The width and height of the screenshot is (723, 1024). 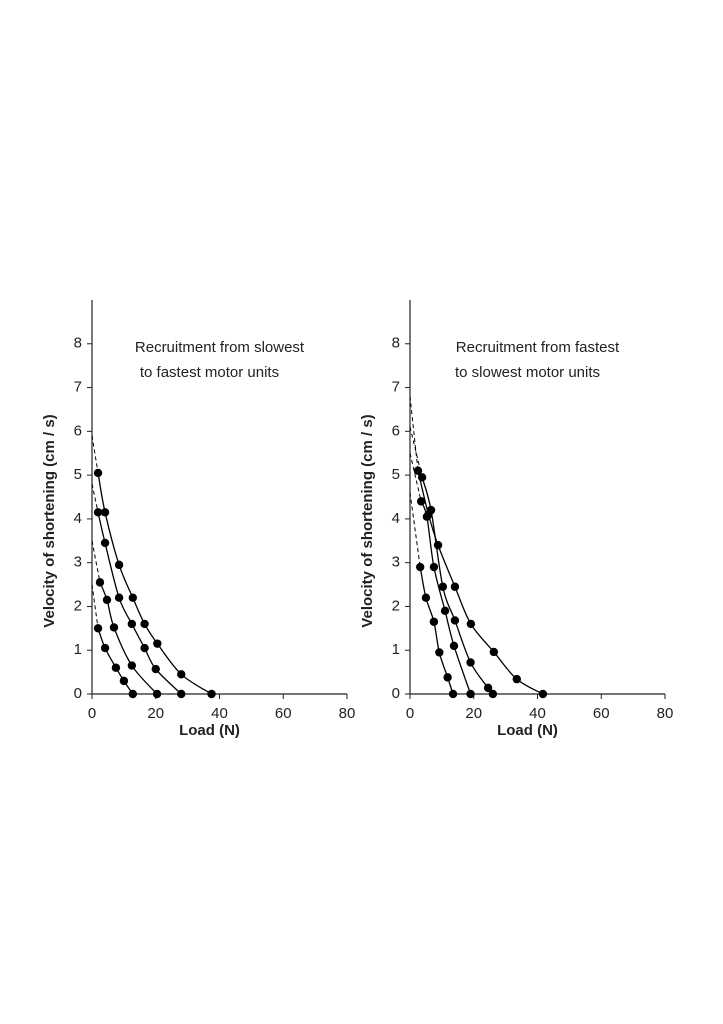 I want to click on chart-title: to slowest motor units, so click(x=527, y=372).